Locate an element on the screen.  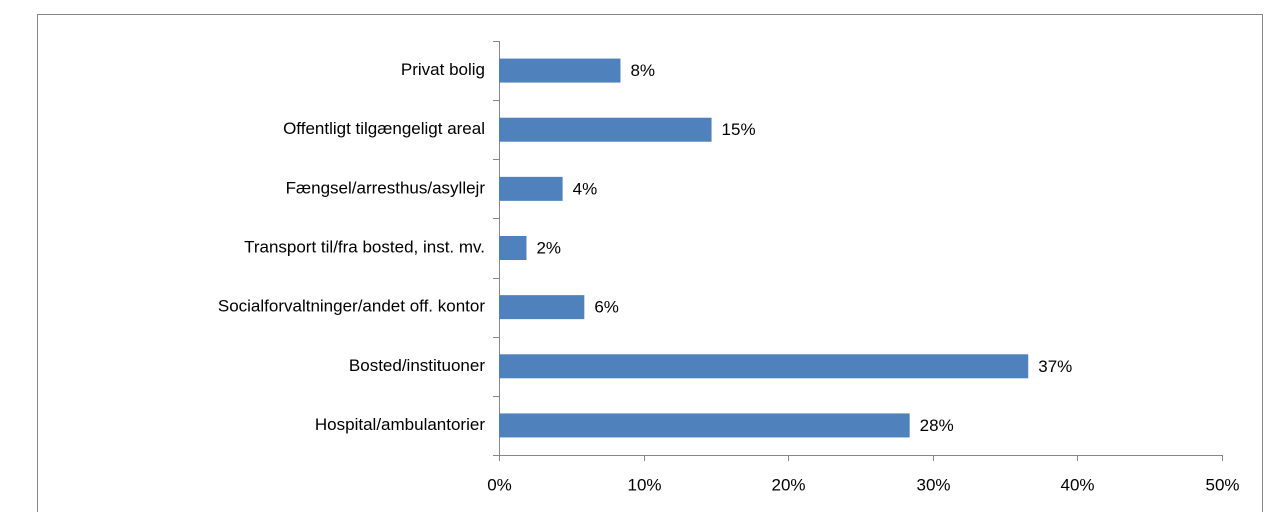
y-tick-label: Transport til/fra bosted, inst. mv. is located at coordinates (364, 246).